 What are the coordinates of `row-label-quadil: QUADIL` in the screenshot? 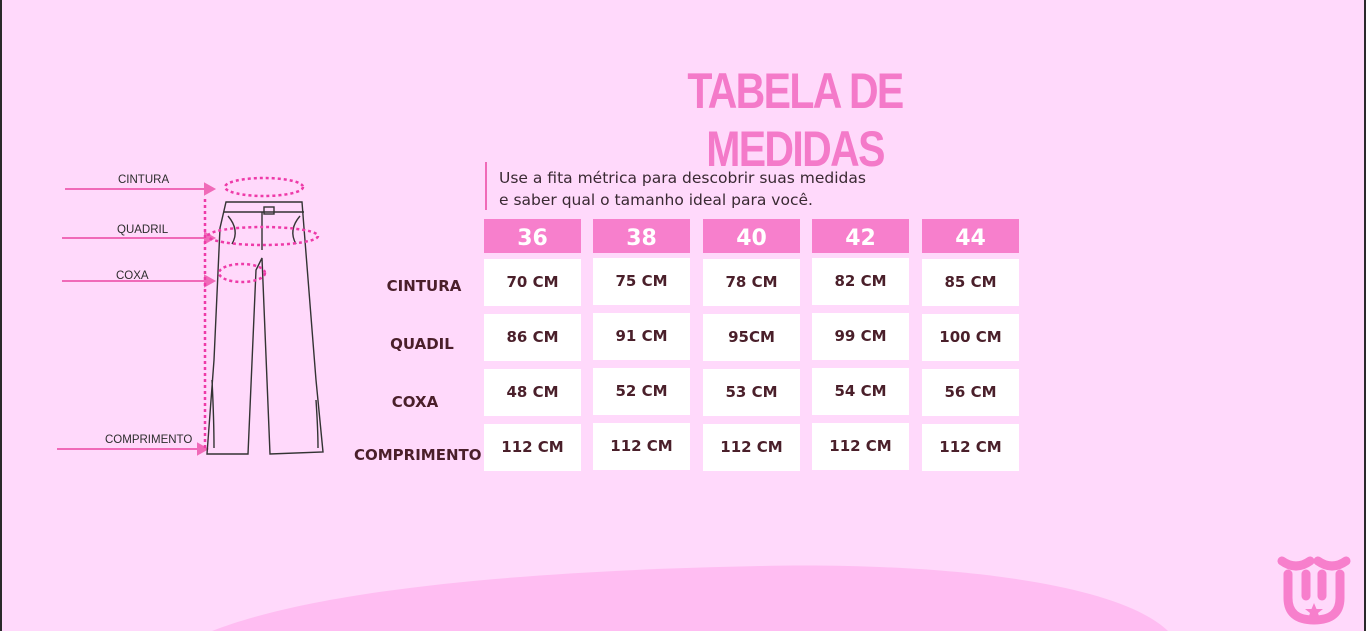 It's located at (422, 344).